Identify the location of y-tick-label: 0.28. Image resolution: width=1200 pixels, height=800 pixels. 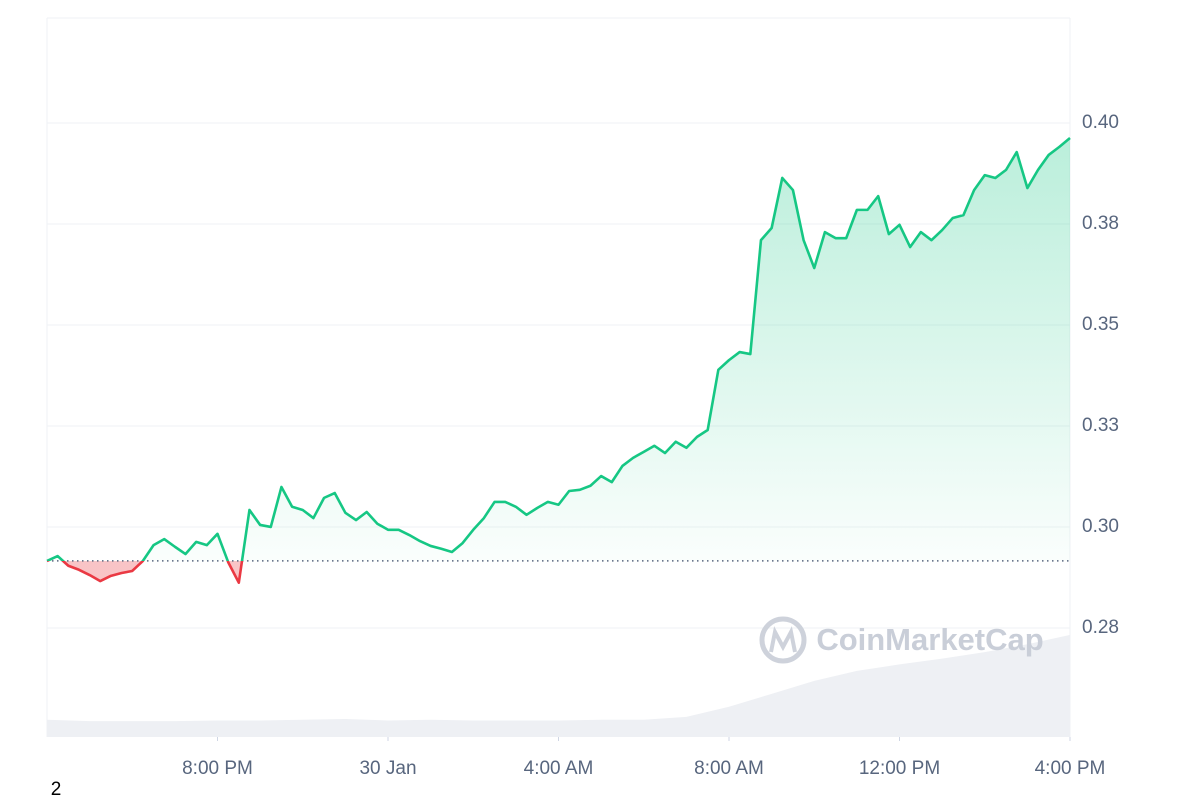
(1100, 627).